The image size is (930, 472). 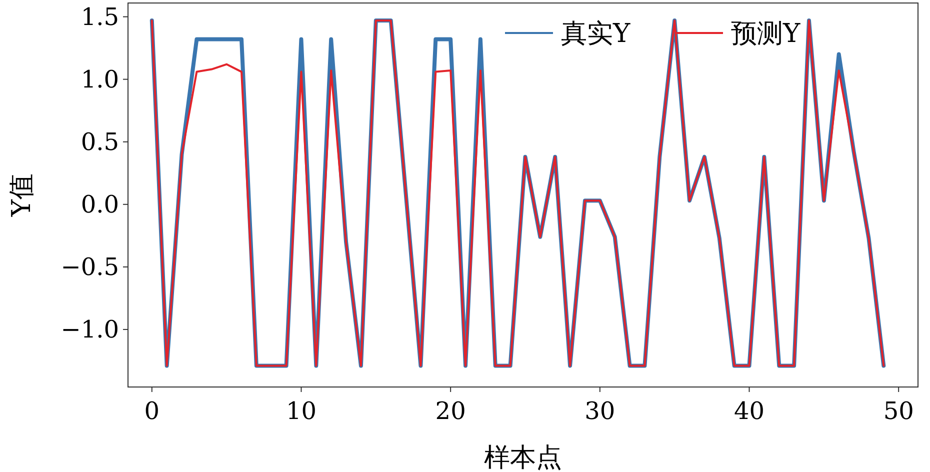 I want to click on y-tick-label: 0.0, so click(x=99, y=204).